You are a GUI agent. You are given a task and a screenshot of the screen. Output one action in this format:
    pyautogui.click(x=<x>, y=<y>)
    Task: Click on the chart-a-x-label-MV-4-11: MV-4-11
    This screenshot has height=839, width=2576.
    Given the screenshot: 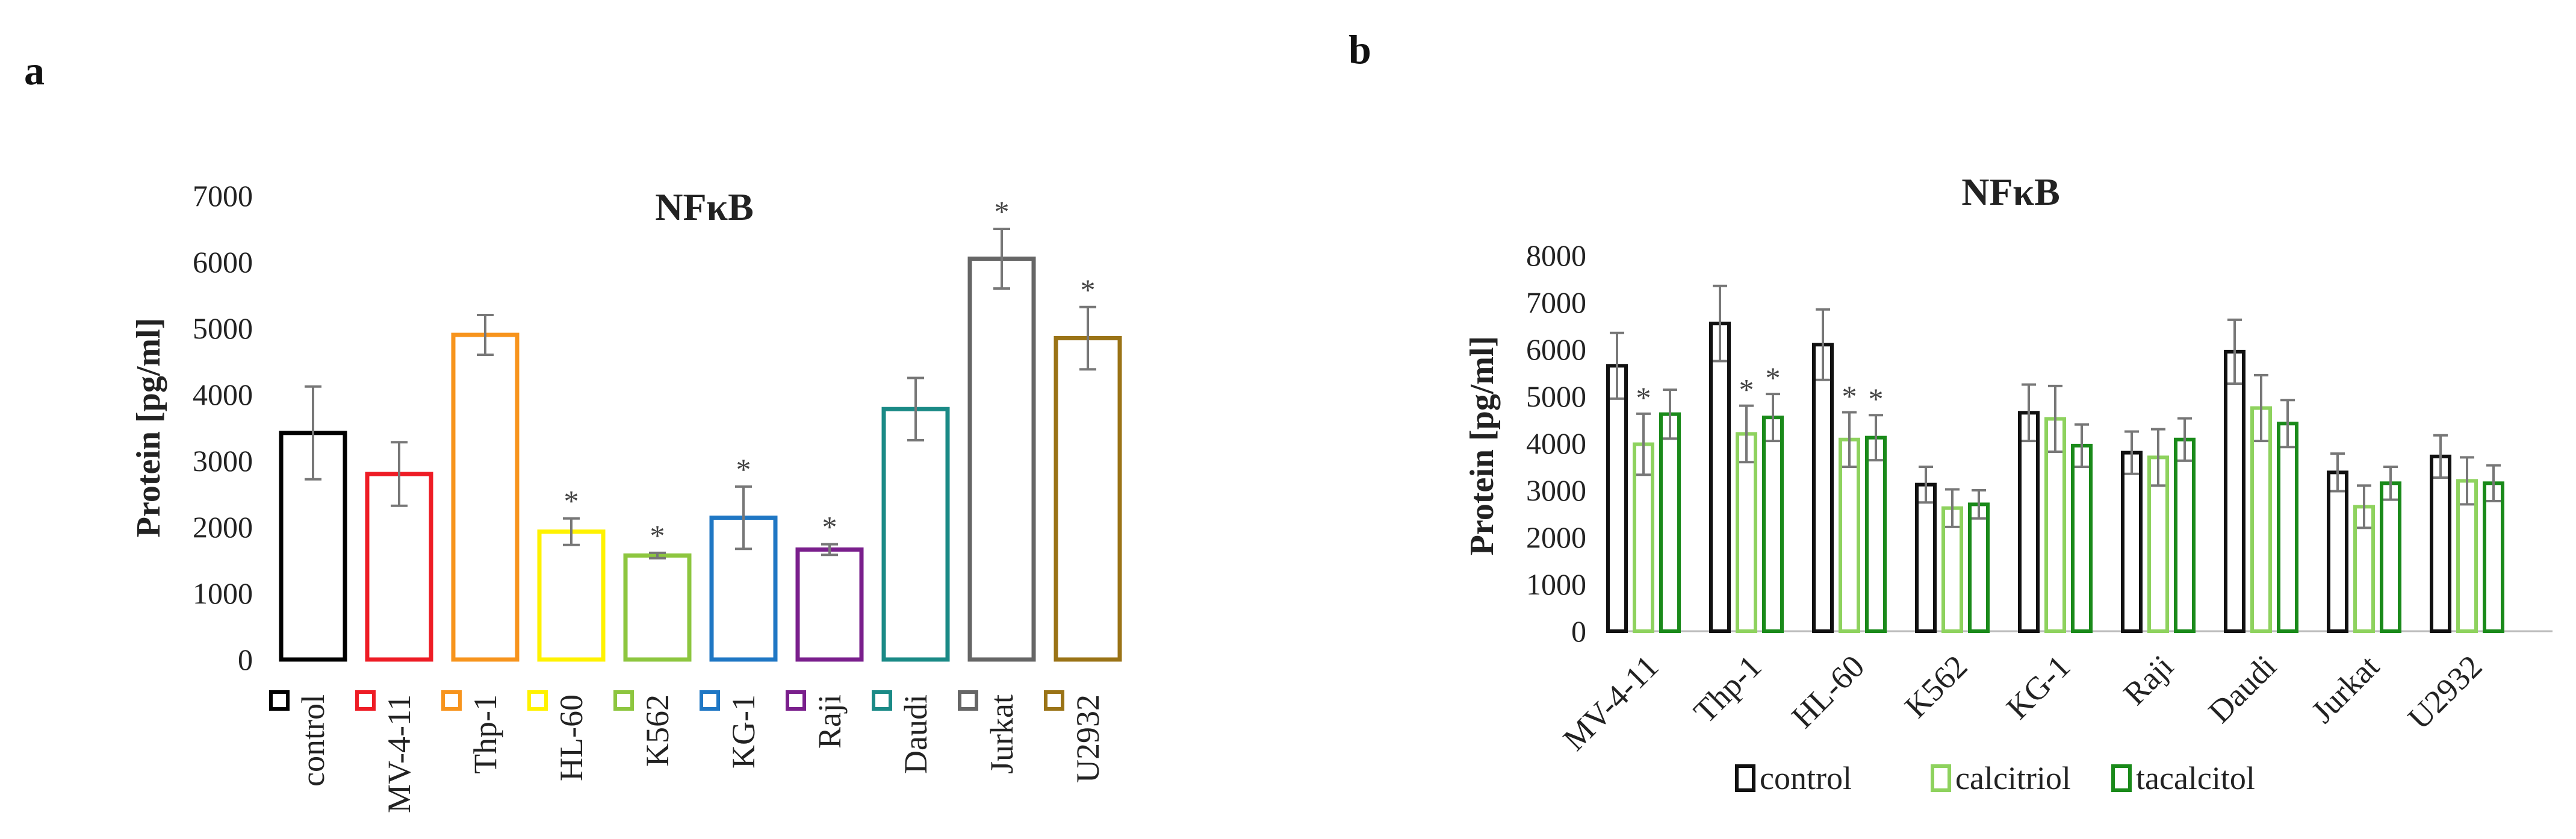 What is the action you would take?
    pyautogui.click(x=399, y=753)
    